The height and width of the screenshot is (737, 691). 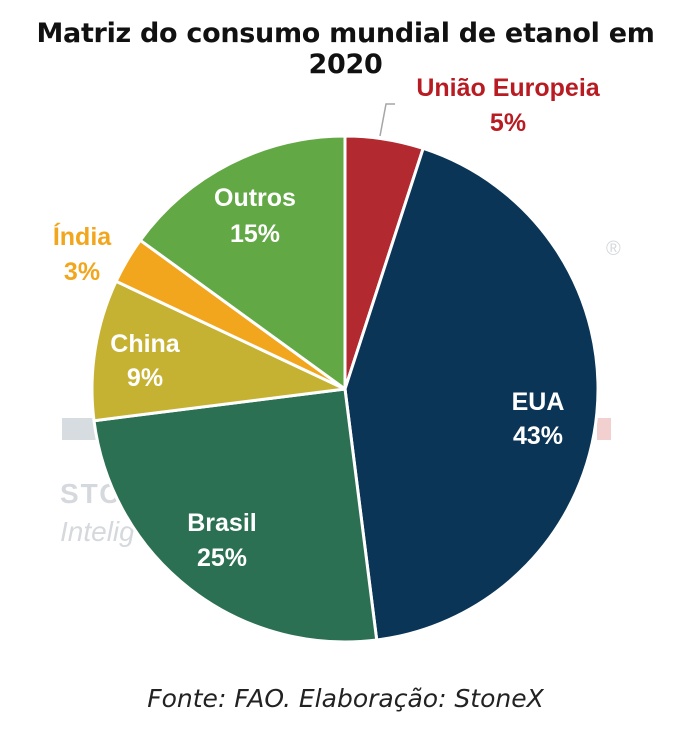 I want to click on slice-label-outros: Outros, so click(x=255, y=198).